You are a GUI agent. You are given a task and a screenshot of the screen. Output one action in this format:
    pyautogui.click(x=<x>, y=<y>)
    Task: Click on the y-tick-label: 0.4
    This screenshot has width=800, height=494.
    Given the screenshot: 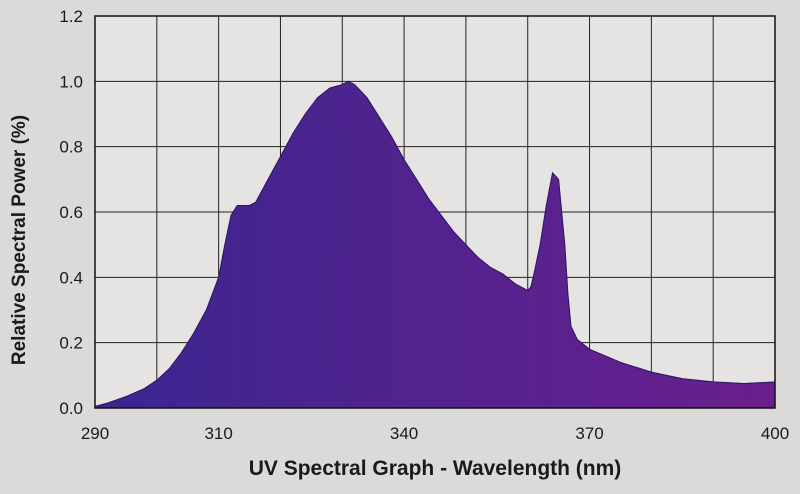 What is the action you would take?
    pyautogui.click(x=71, y=277)
    